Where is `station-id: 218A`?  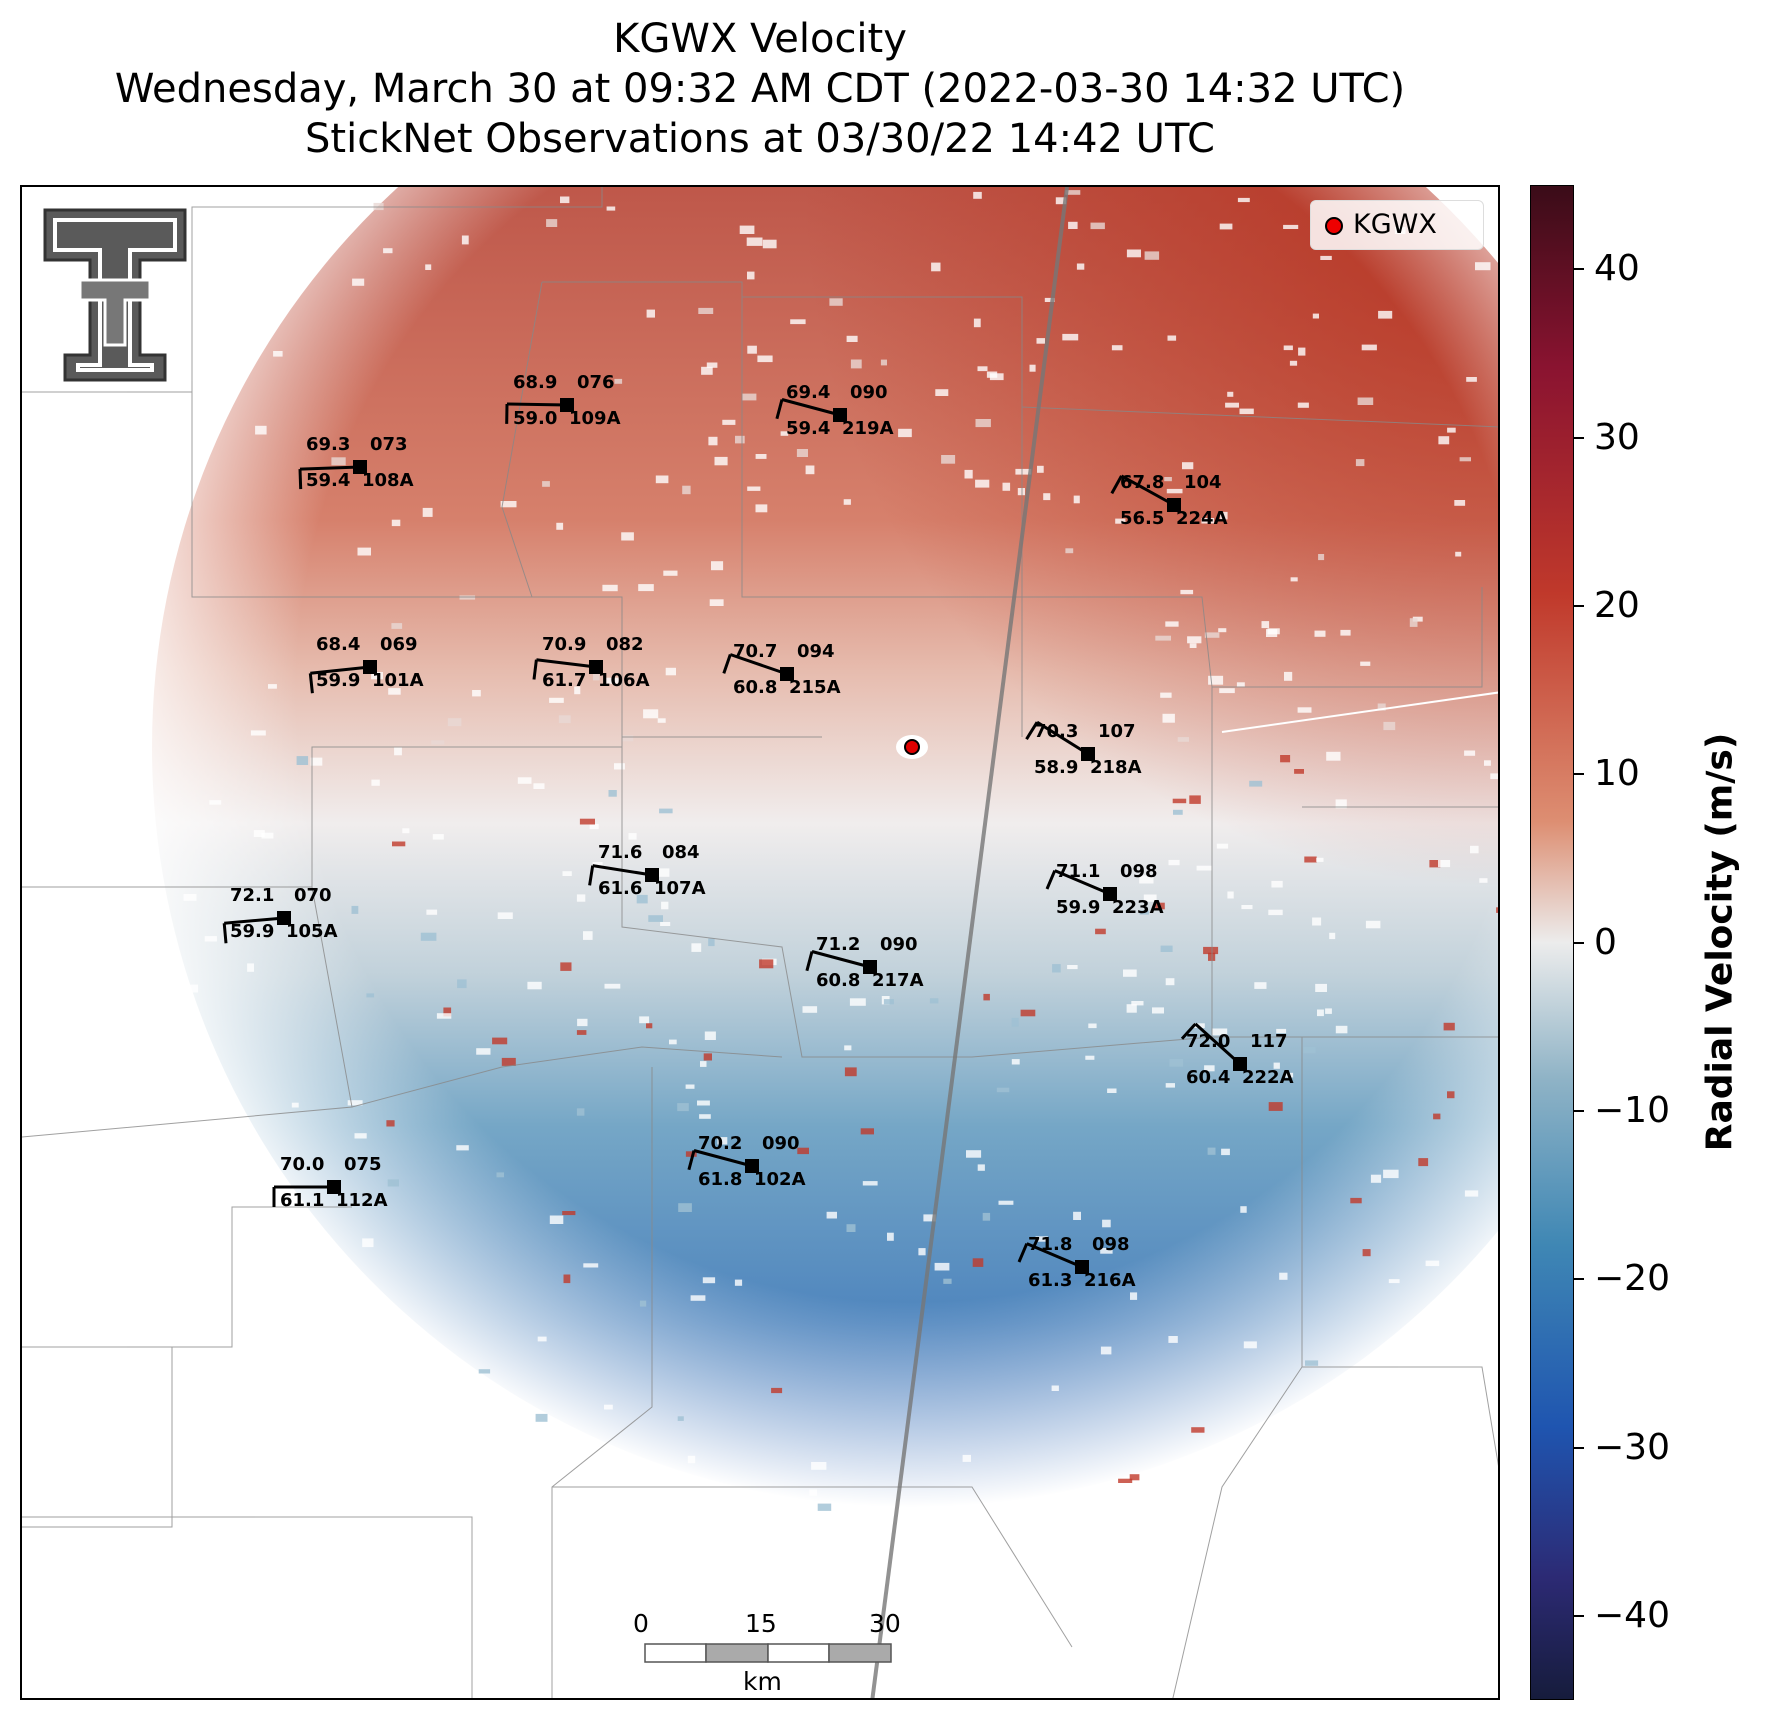
station-id: 218A is located at coordinates (1116, 767).